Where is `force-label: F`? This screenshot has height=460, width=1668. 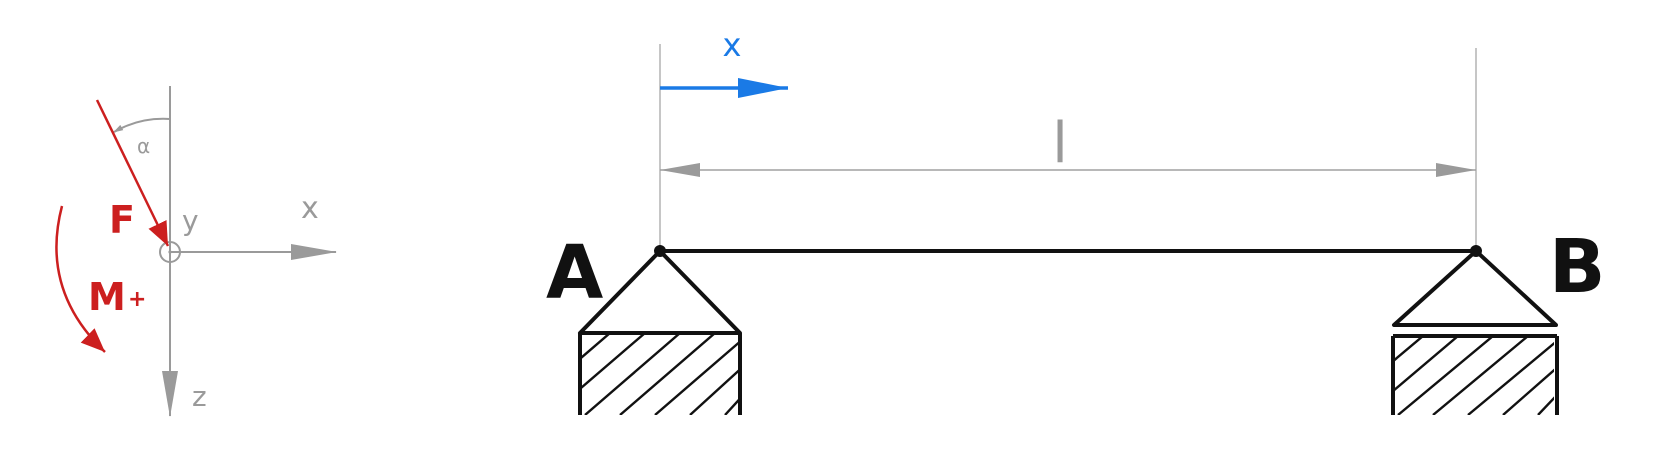 force-label: F is located at coordinates (122, 220).